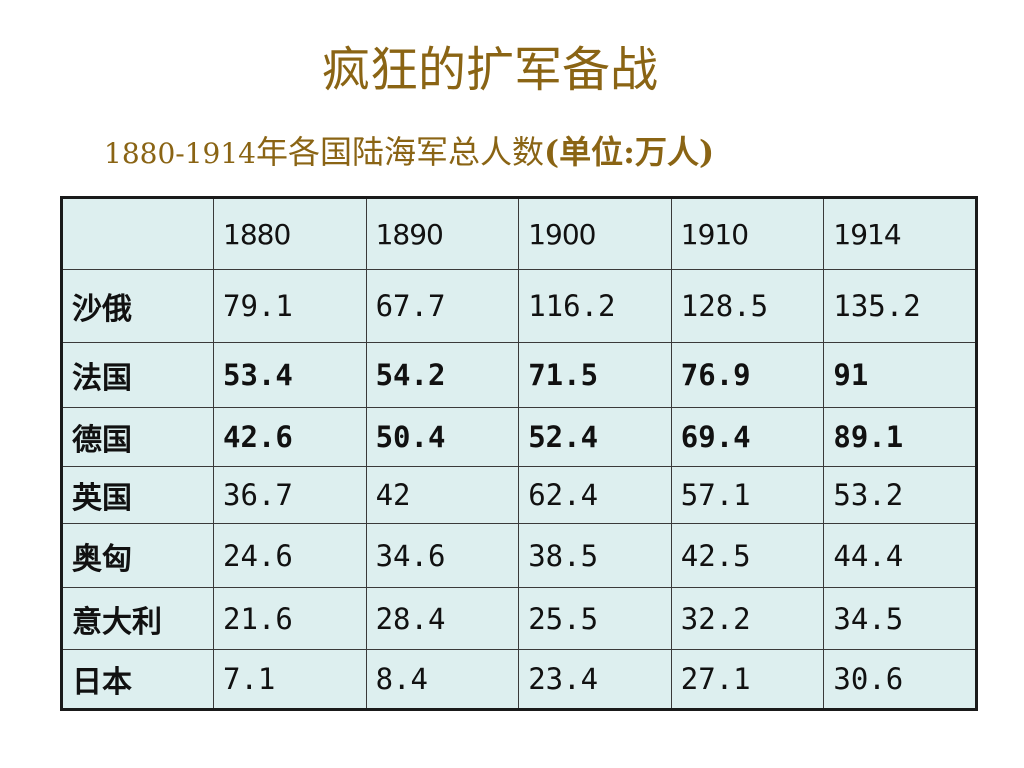 The height and width of the screenshot is (768, 1024). What do you see at coordinates (290, 375) in the screenshot?
I see `value-cell: 53.4` at bounding box center [290, 375].